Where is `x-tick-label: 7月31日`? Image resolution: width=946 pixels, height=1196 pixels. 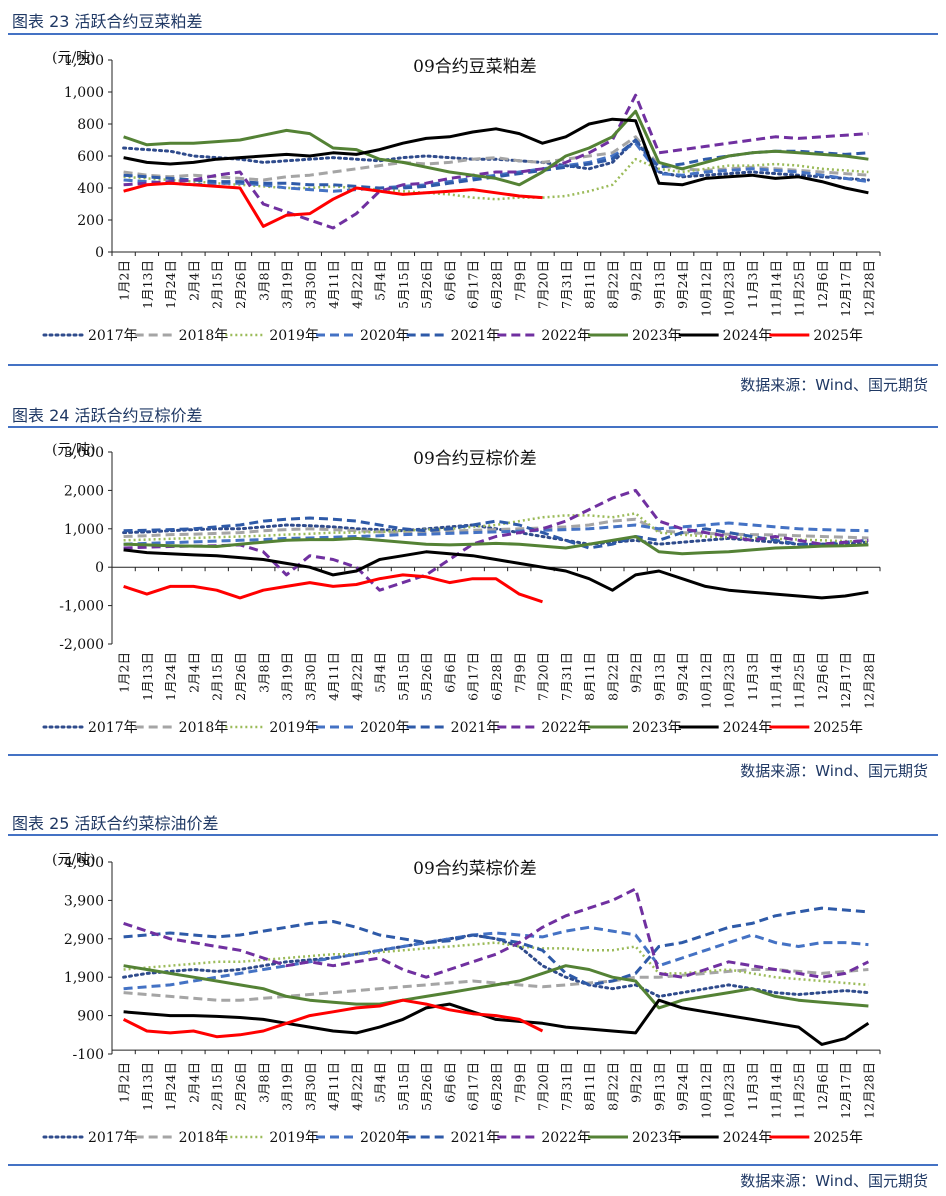
x-tick-label: 7月31日 is located at coordinates (566, 284).